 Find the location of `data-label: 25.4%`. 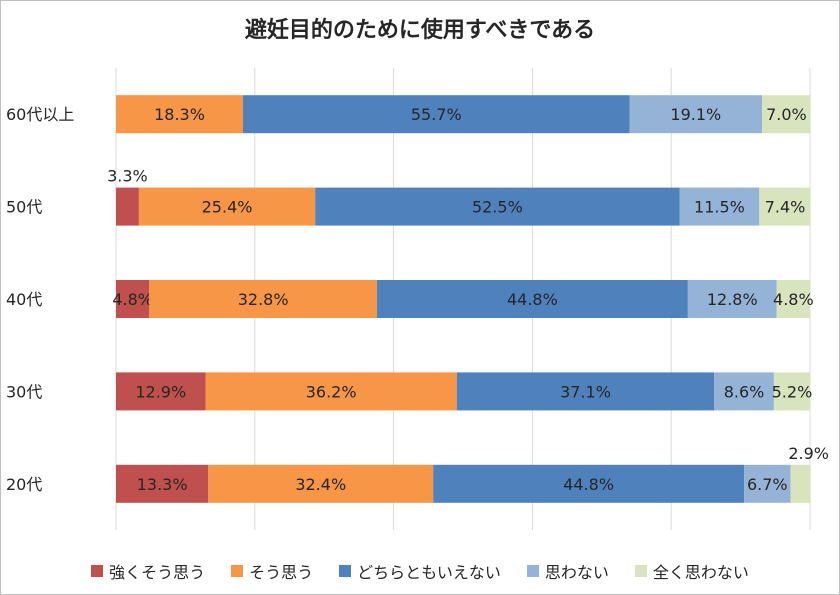

data-label: 25.4% is located at coordinates (227, 207).